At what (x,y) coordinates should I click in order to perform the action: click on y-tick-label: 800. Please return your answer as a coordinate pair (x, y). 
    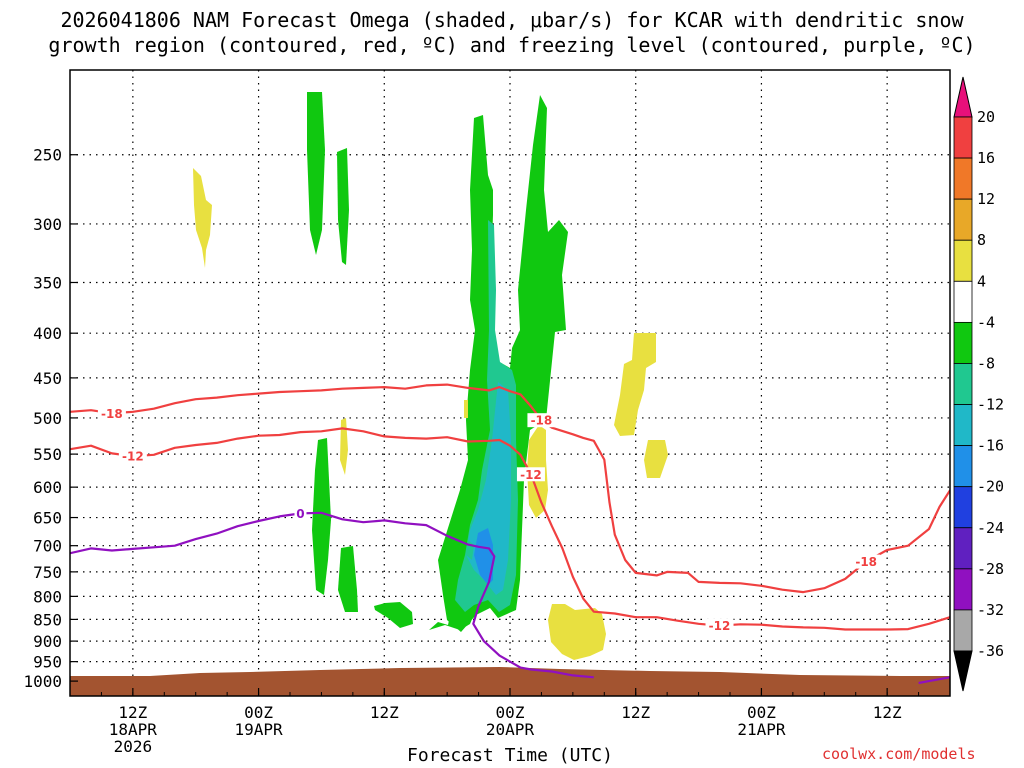
    Looking at the image, I should click on (47, 596).